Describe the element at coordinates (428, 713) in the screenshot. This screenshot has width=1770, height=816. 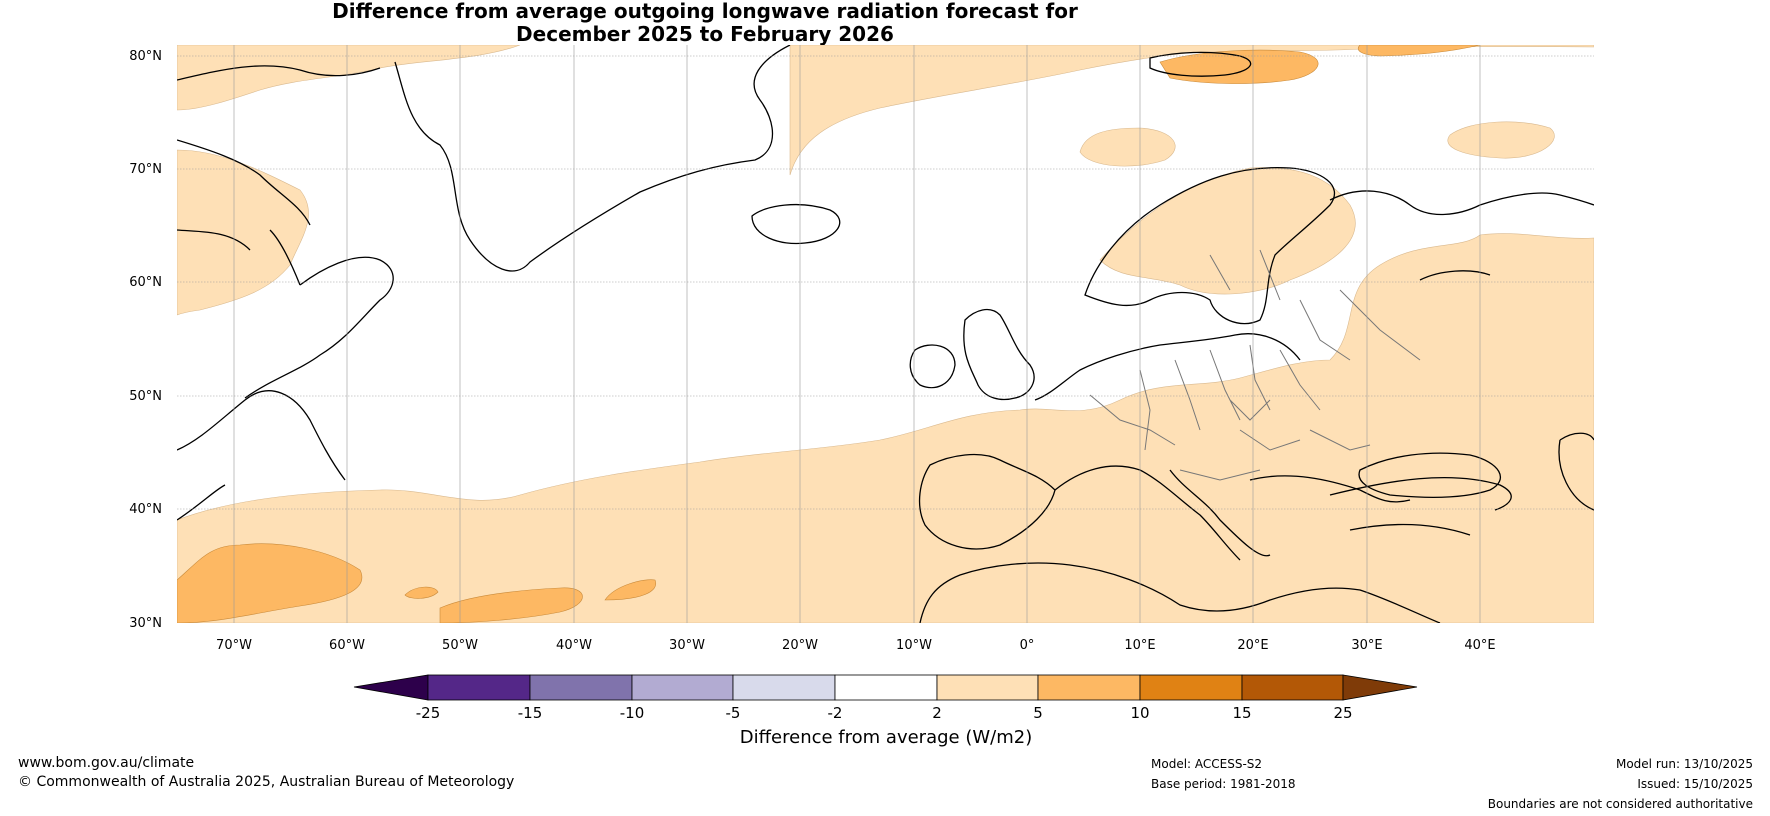
I see `colorbar-tick-minus-25: -25` at that location.